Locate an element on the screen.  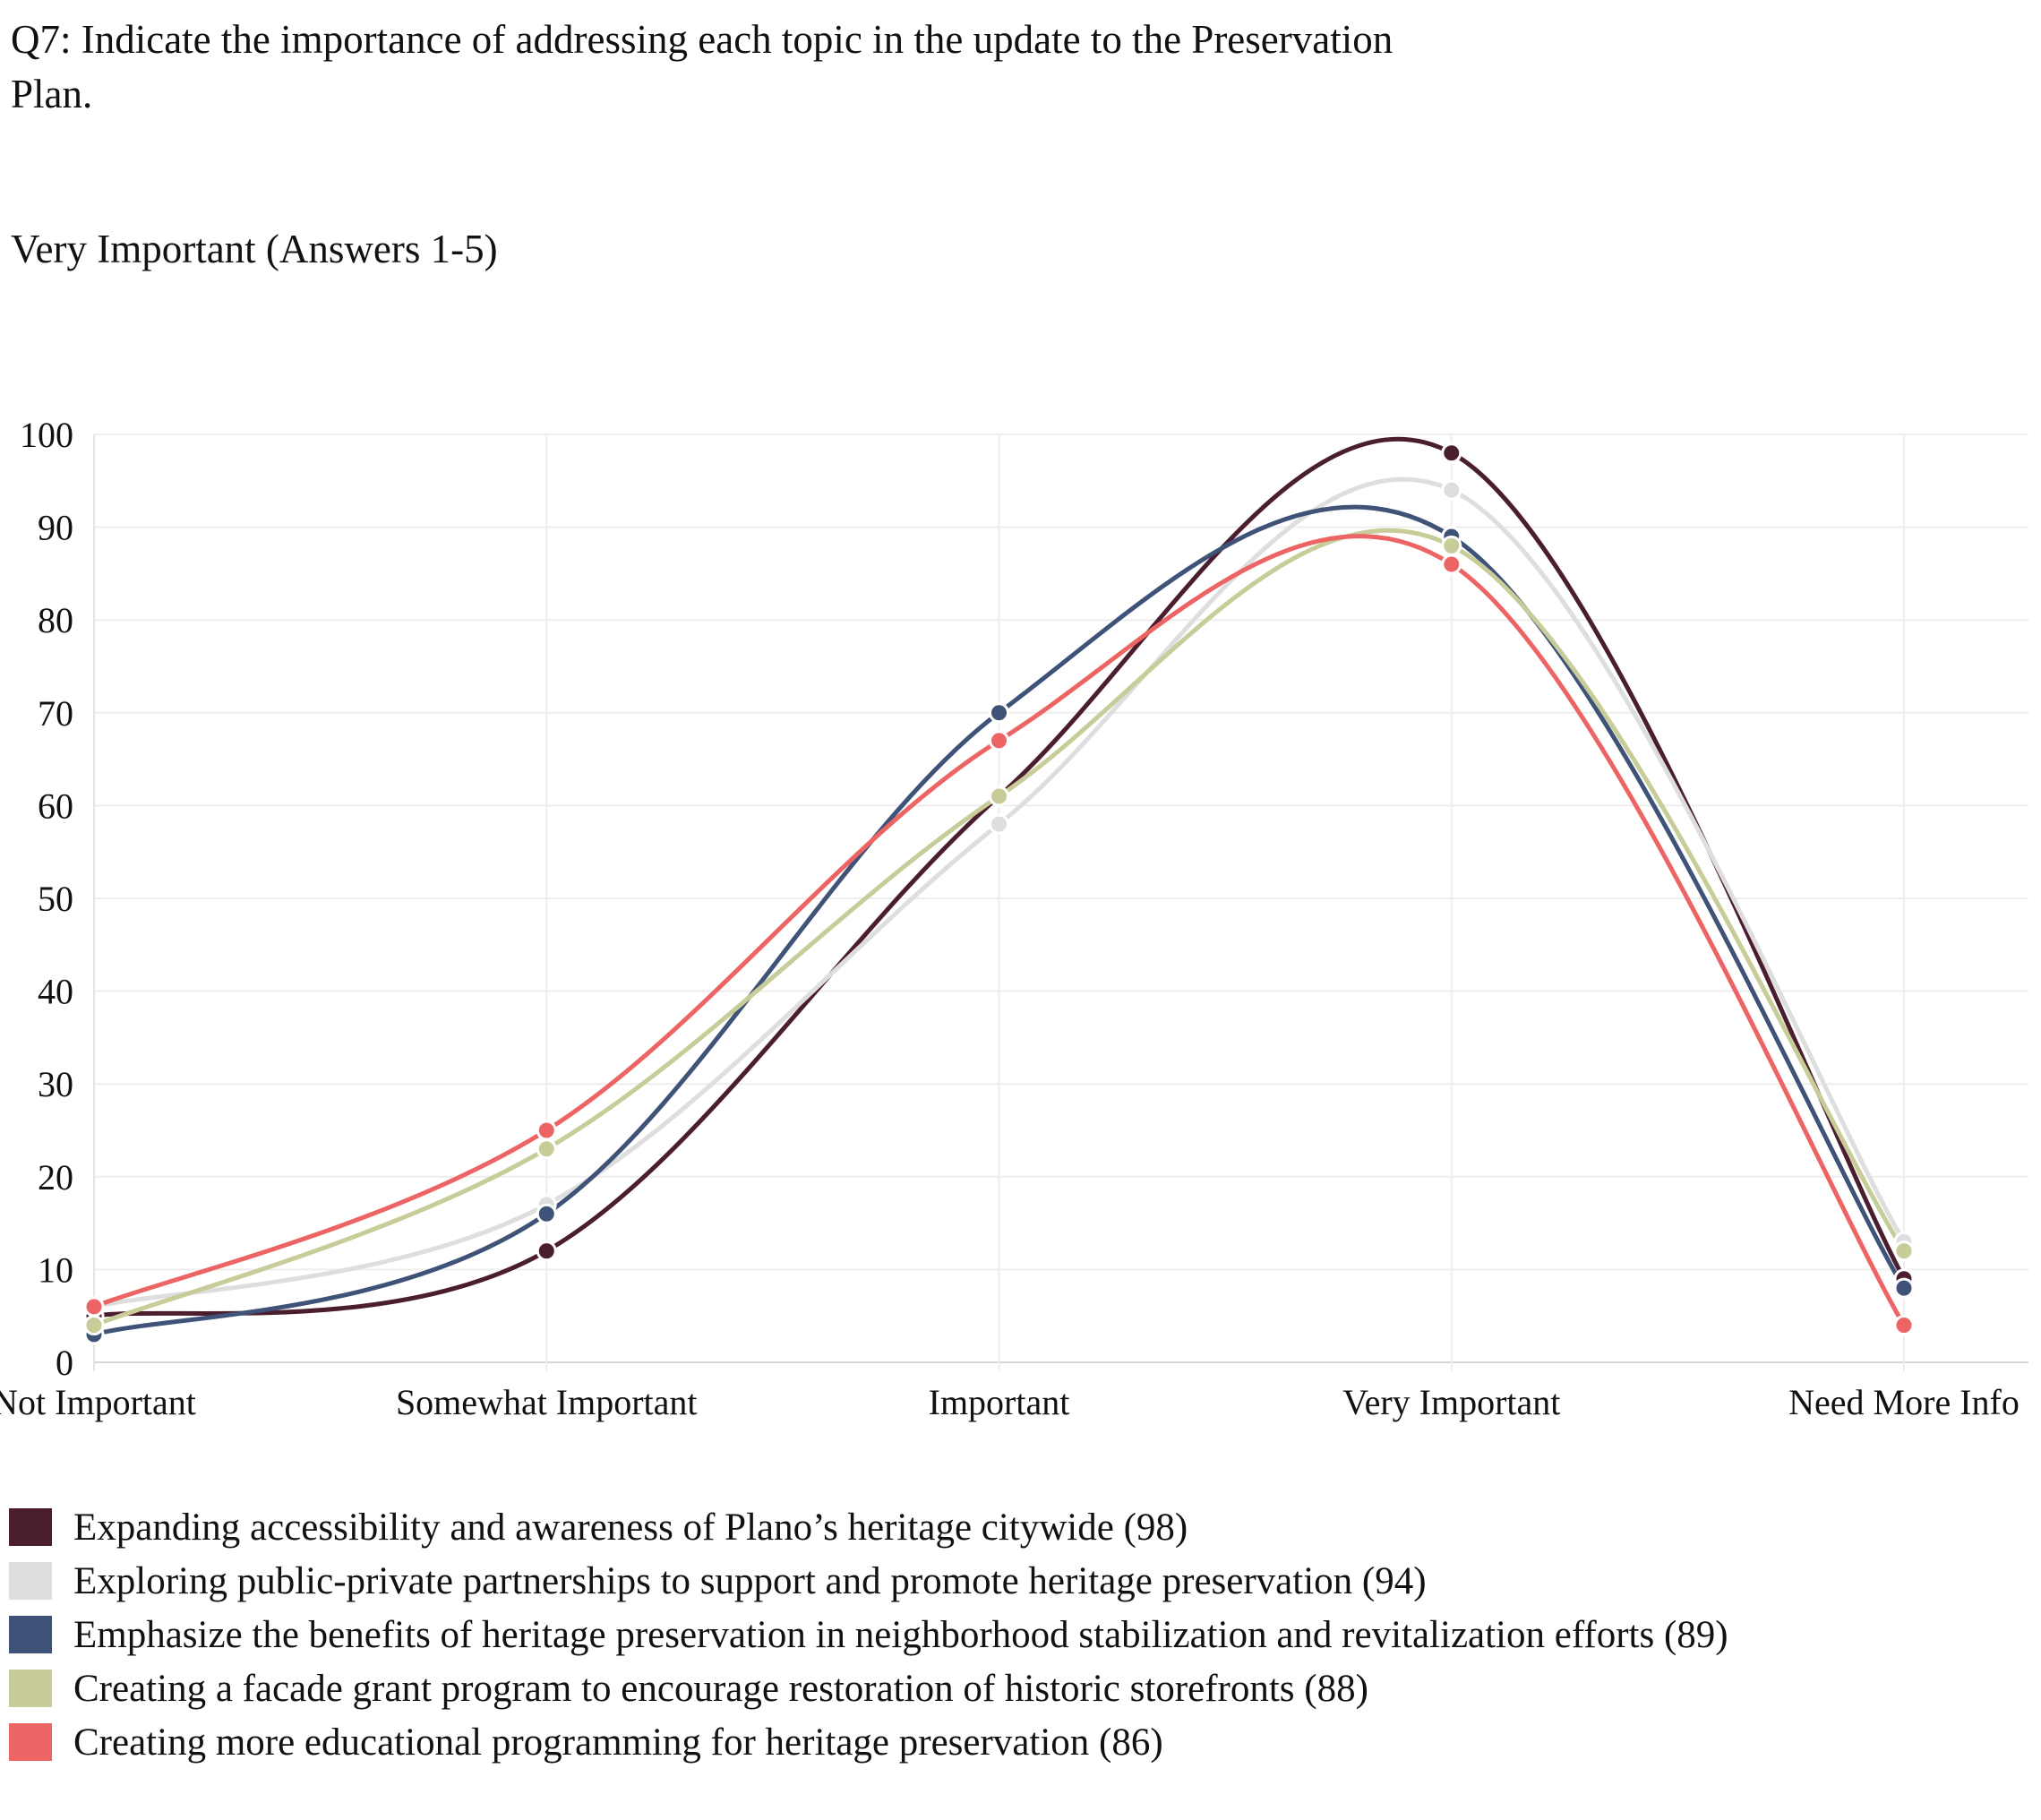
x-tick-label: Not Important is located at coordinates (98, 1402).